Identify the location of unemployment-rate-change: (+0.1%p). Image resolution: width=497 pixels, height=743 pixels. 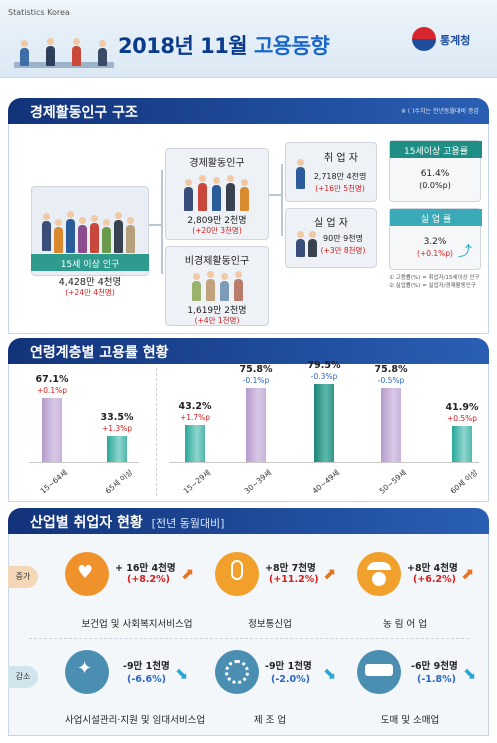
(435, 253).